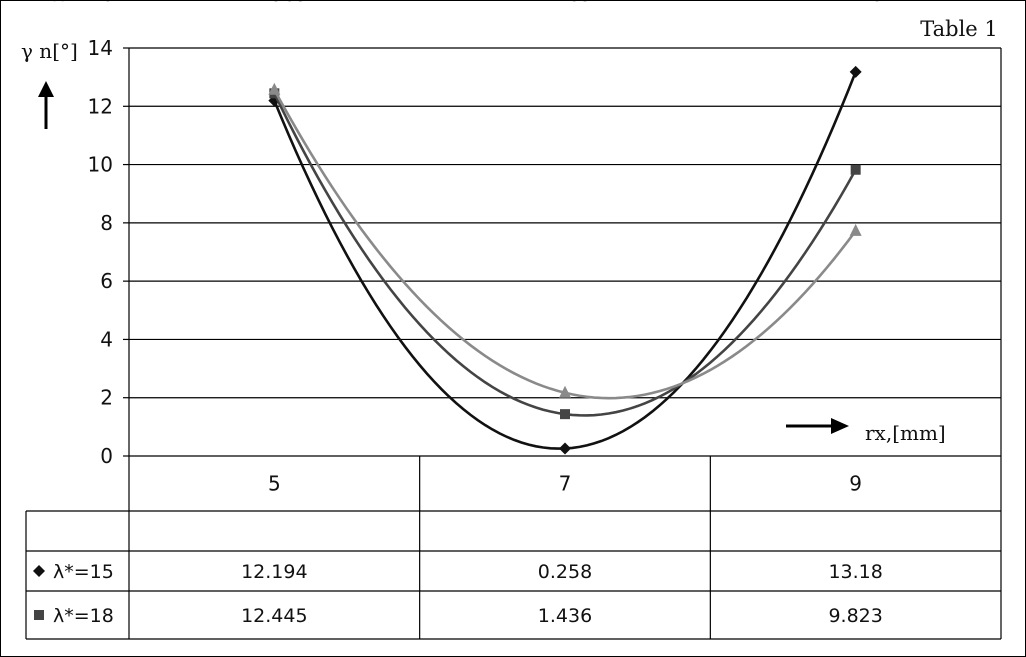 The width and height of the screenshot is (1026, 657). I want to click on chart-title: Table 1, so click(959, 29).